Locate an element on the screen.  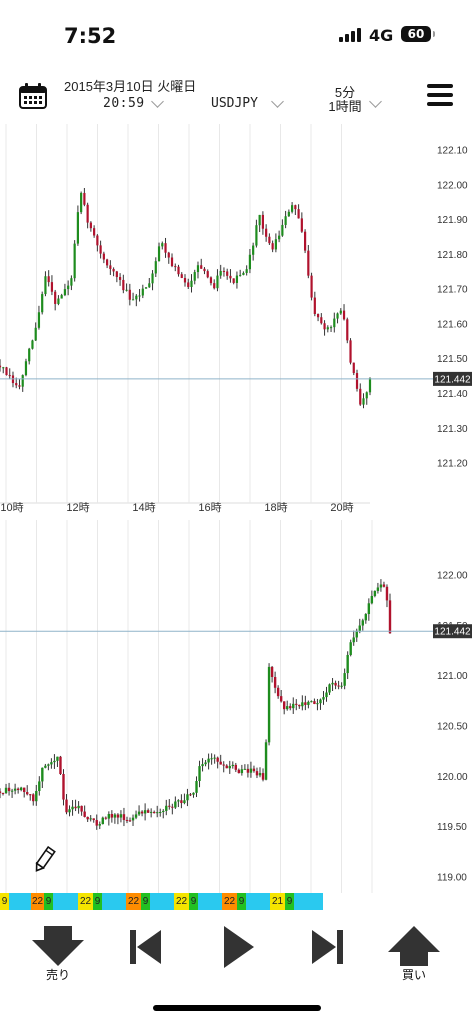
status-time: 7:52 is located at coordinates (90, 36).